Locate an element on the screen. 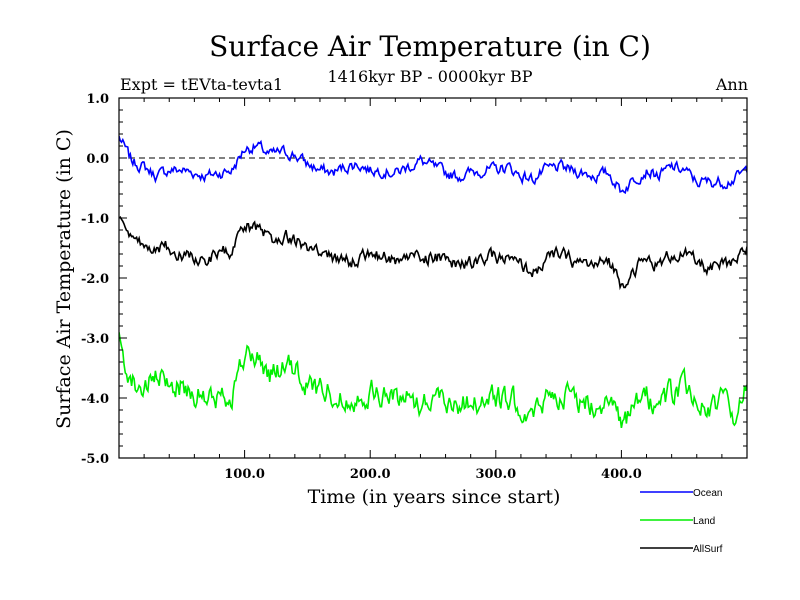 Image resolution: width=800 pixels, height=600 pixels. legend-label-land: Land is located at coordinates (704, 521).